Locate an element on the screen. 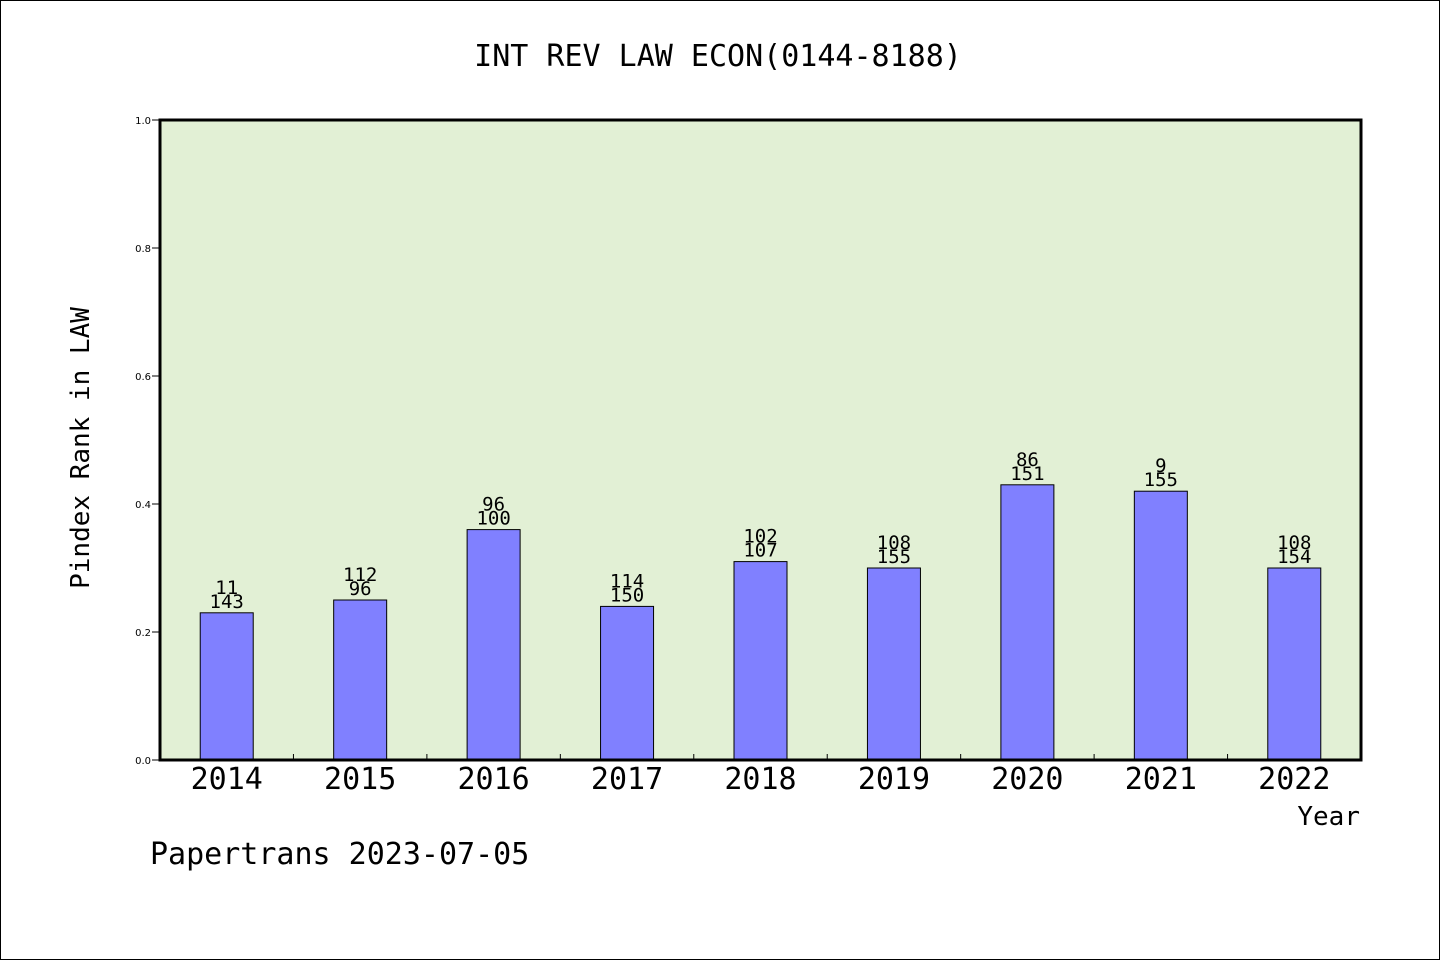  bar-2021 is located at coordinates (1160, 625).